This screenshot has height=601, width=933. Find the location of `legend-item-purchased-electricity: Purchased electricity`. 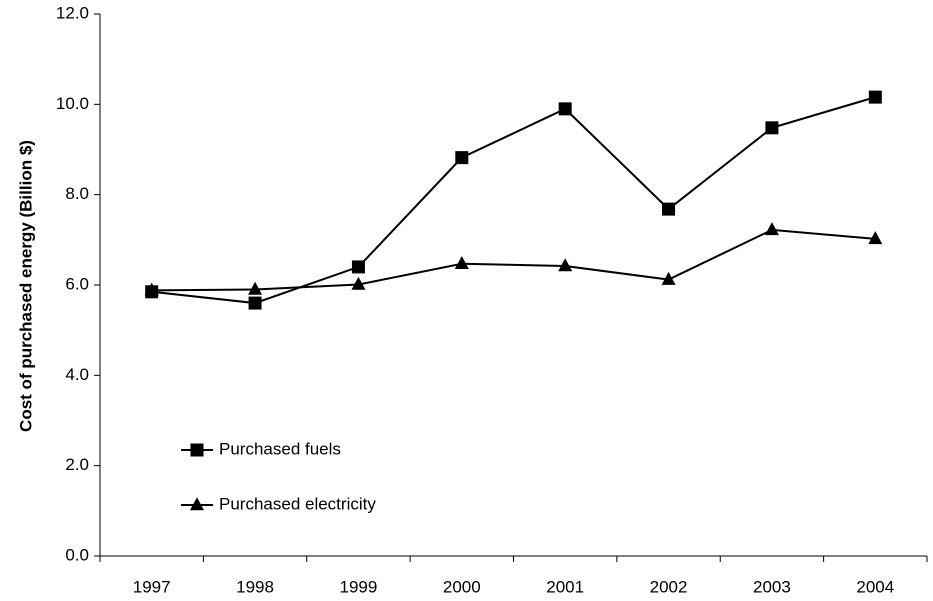

legend-item-purchased-electricity: Purchased electricity is located at coordinates (278, 503).